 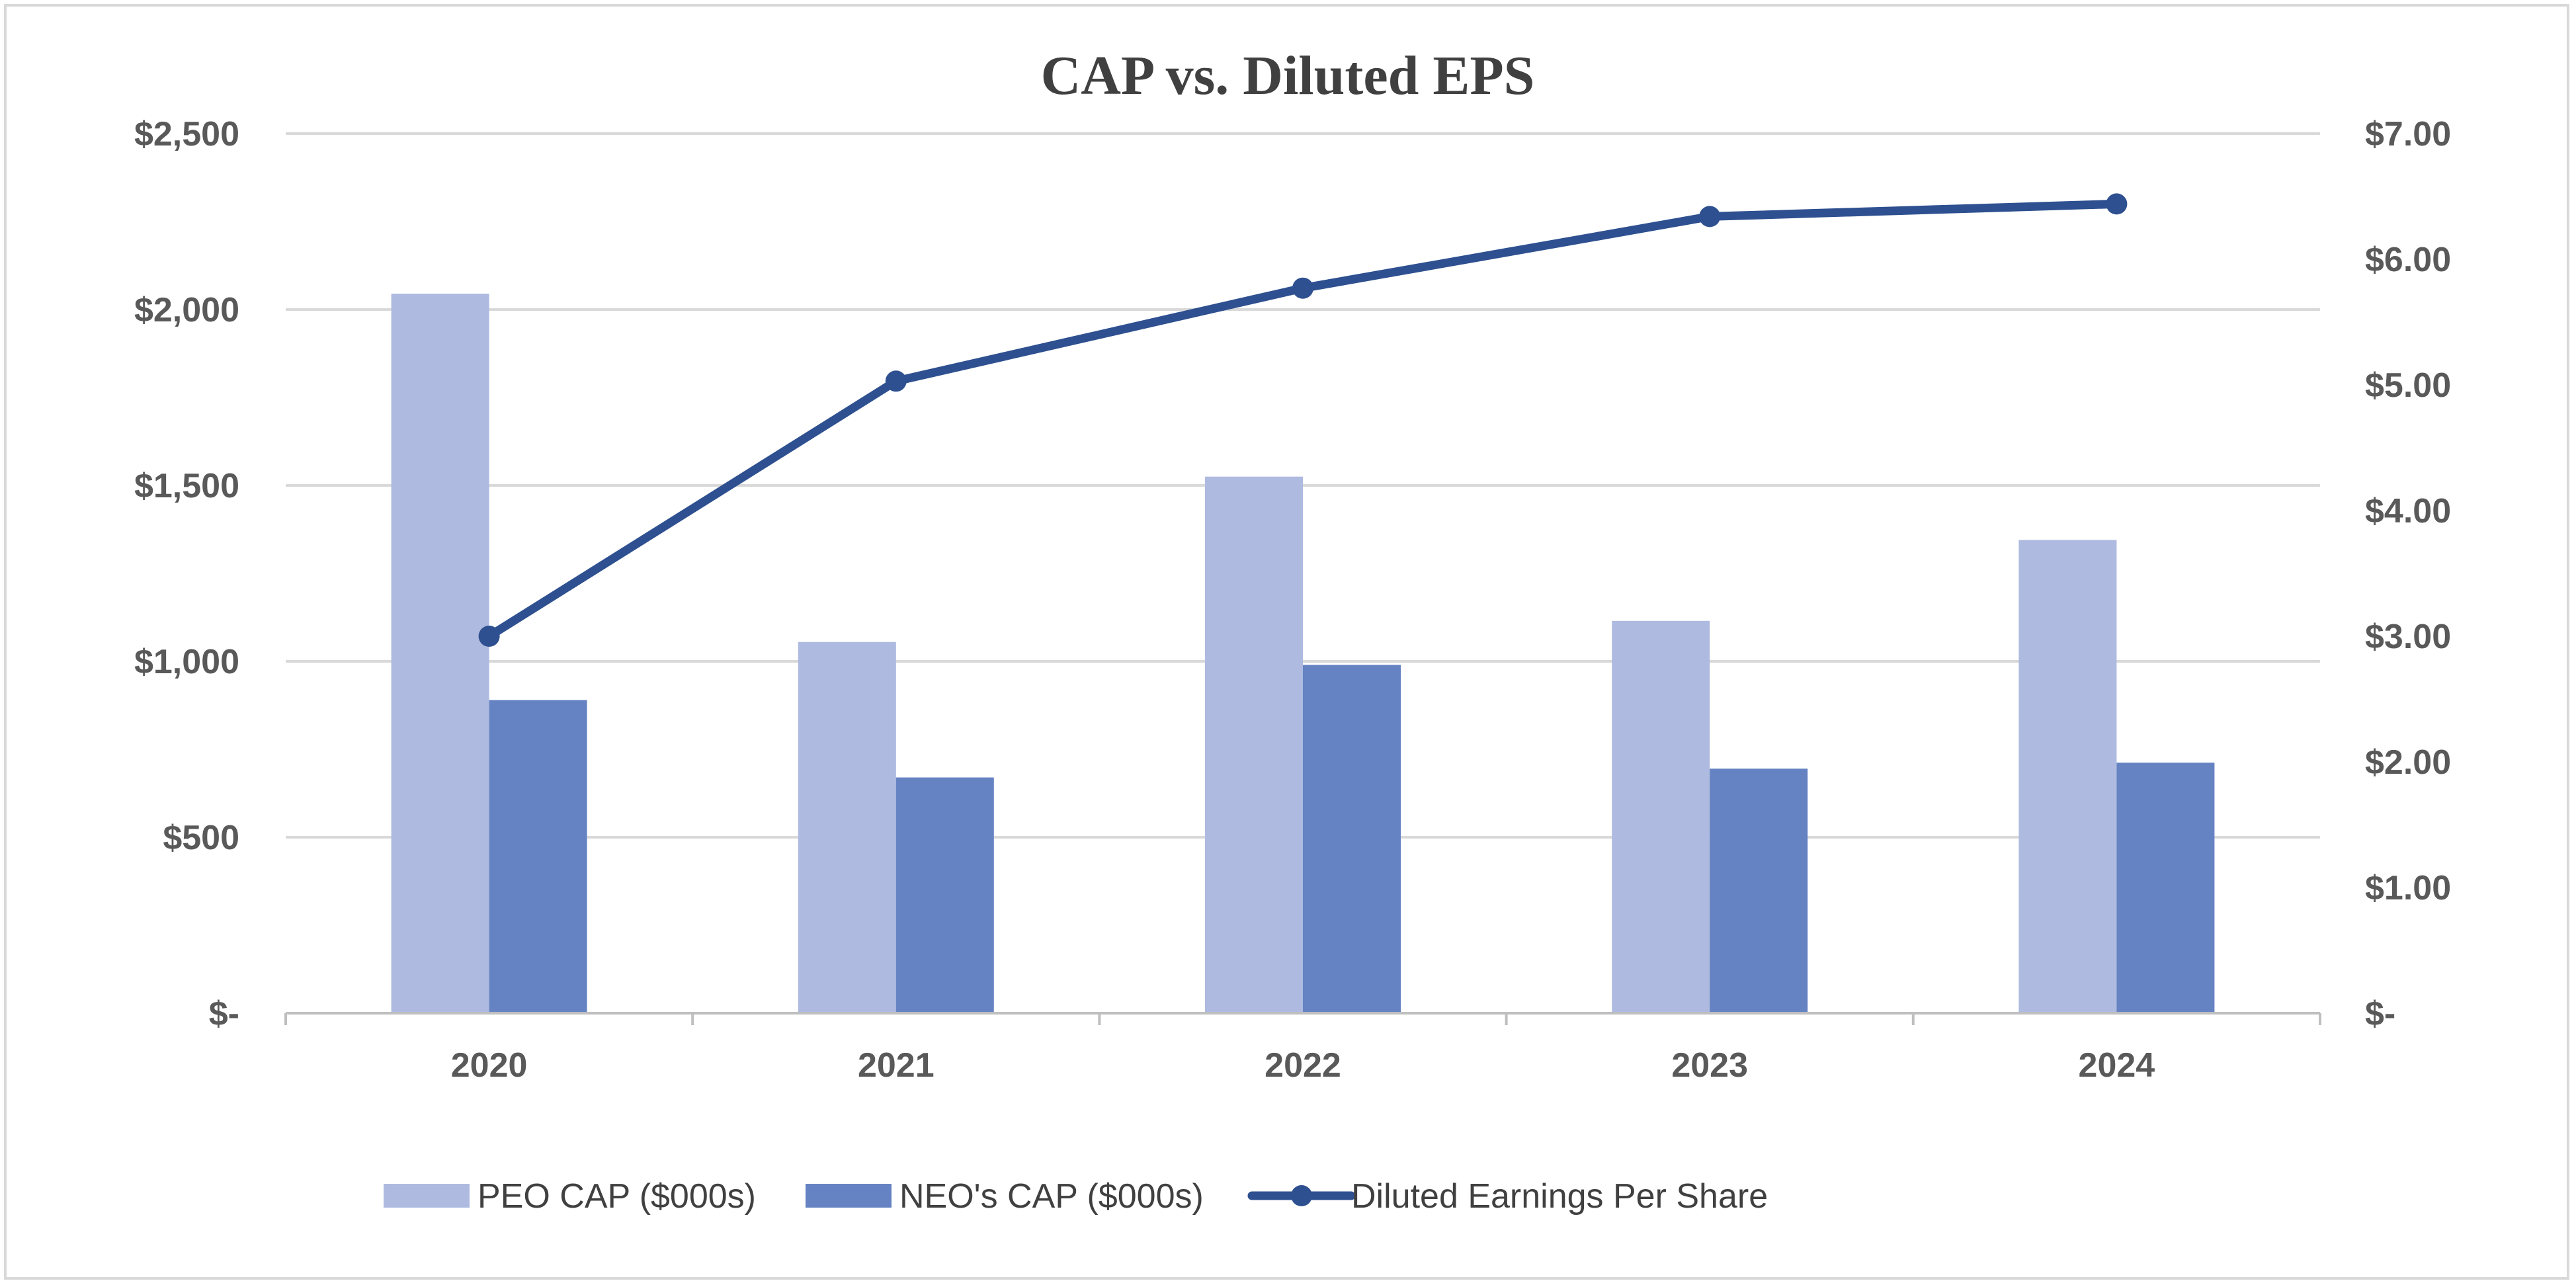 I want to click on x-axis-label-2020: 2020, so click(x=489, y=1065).